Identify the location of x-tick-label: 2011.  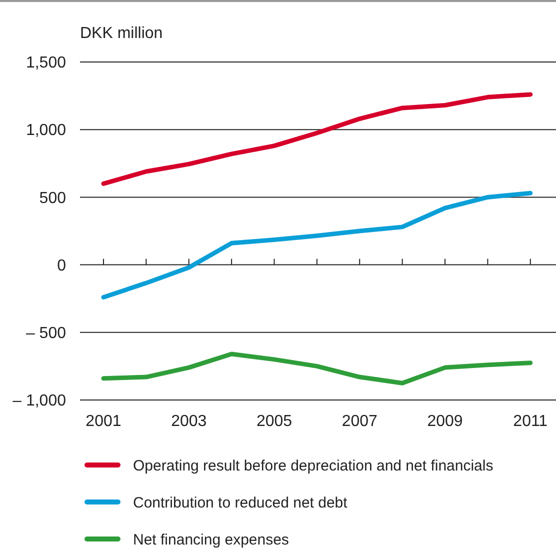
(530, 421).